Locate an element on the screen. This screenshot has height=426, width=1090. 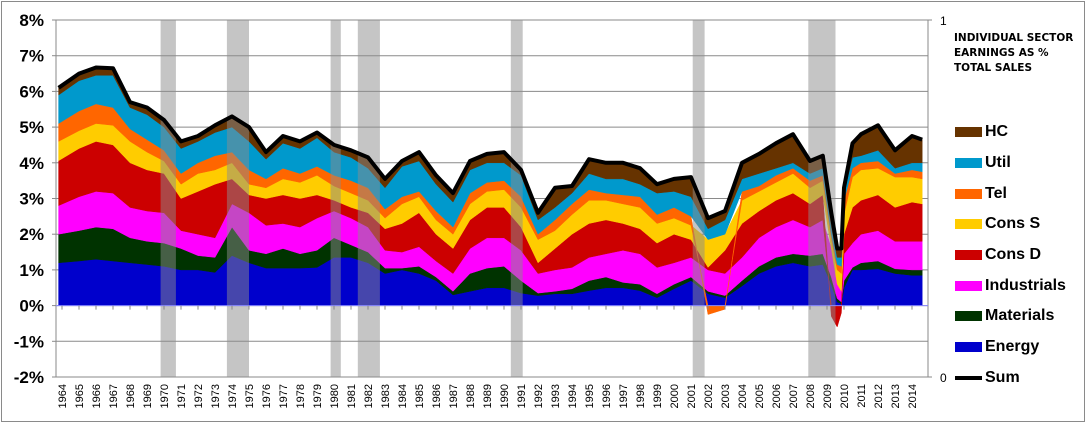
x-tick-label: 2006 is located at coordinates (777, 396).